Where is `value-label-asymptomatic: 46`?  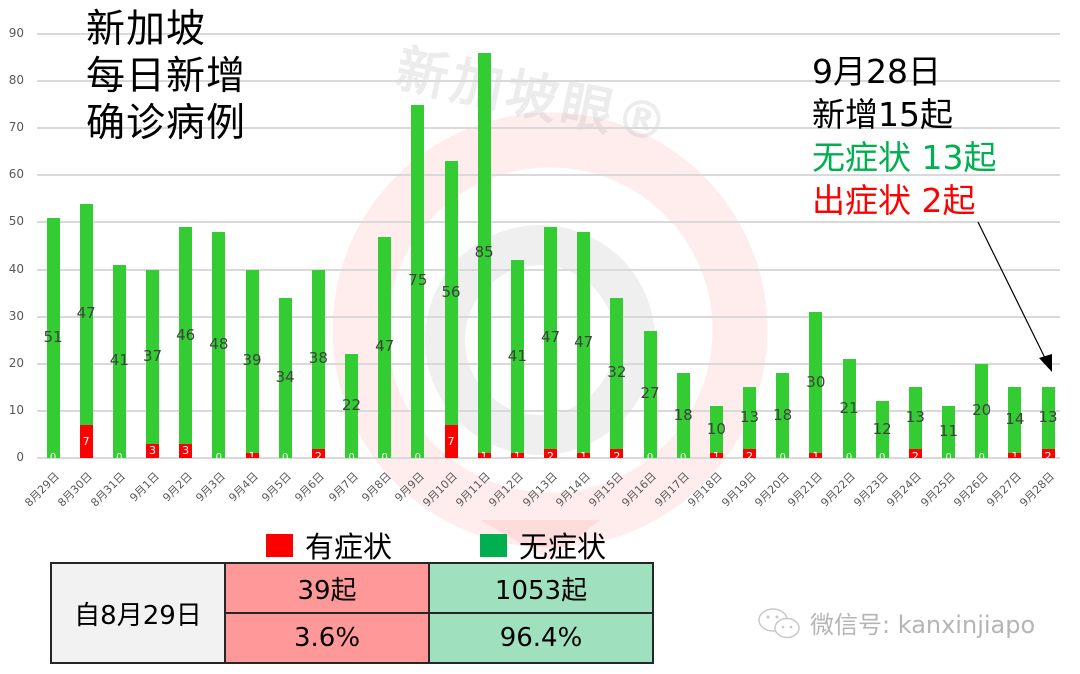 value-label-asymptomatic: 46 is located at coordinates (186, 334).